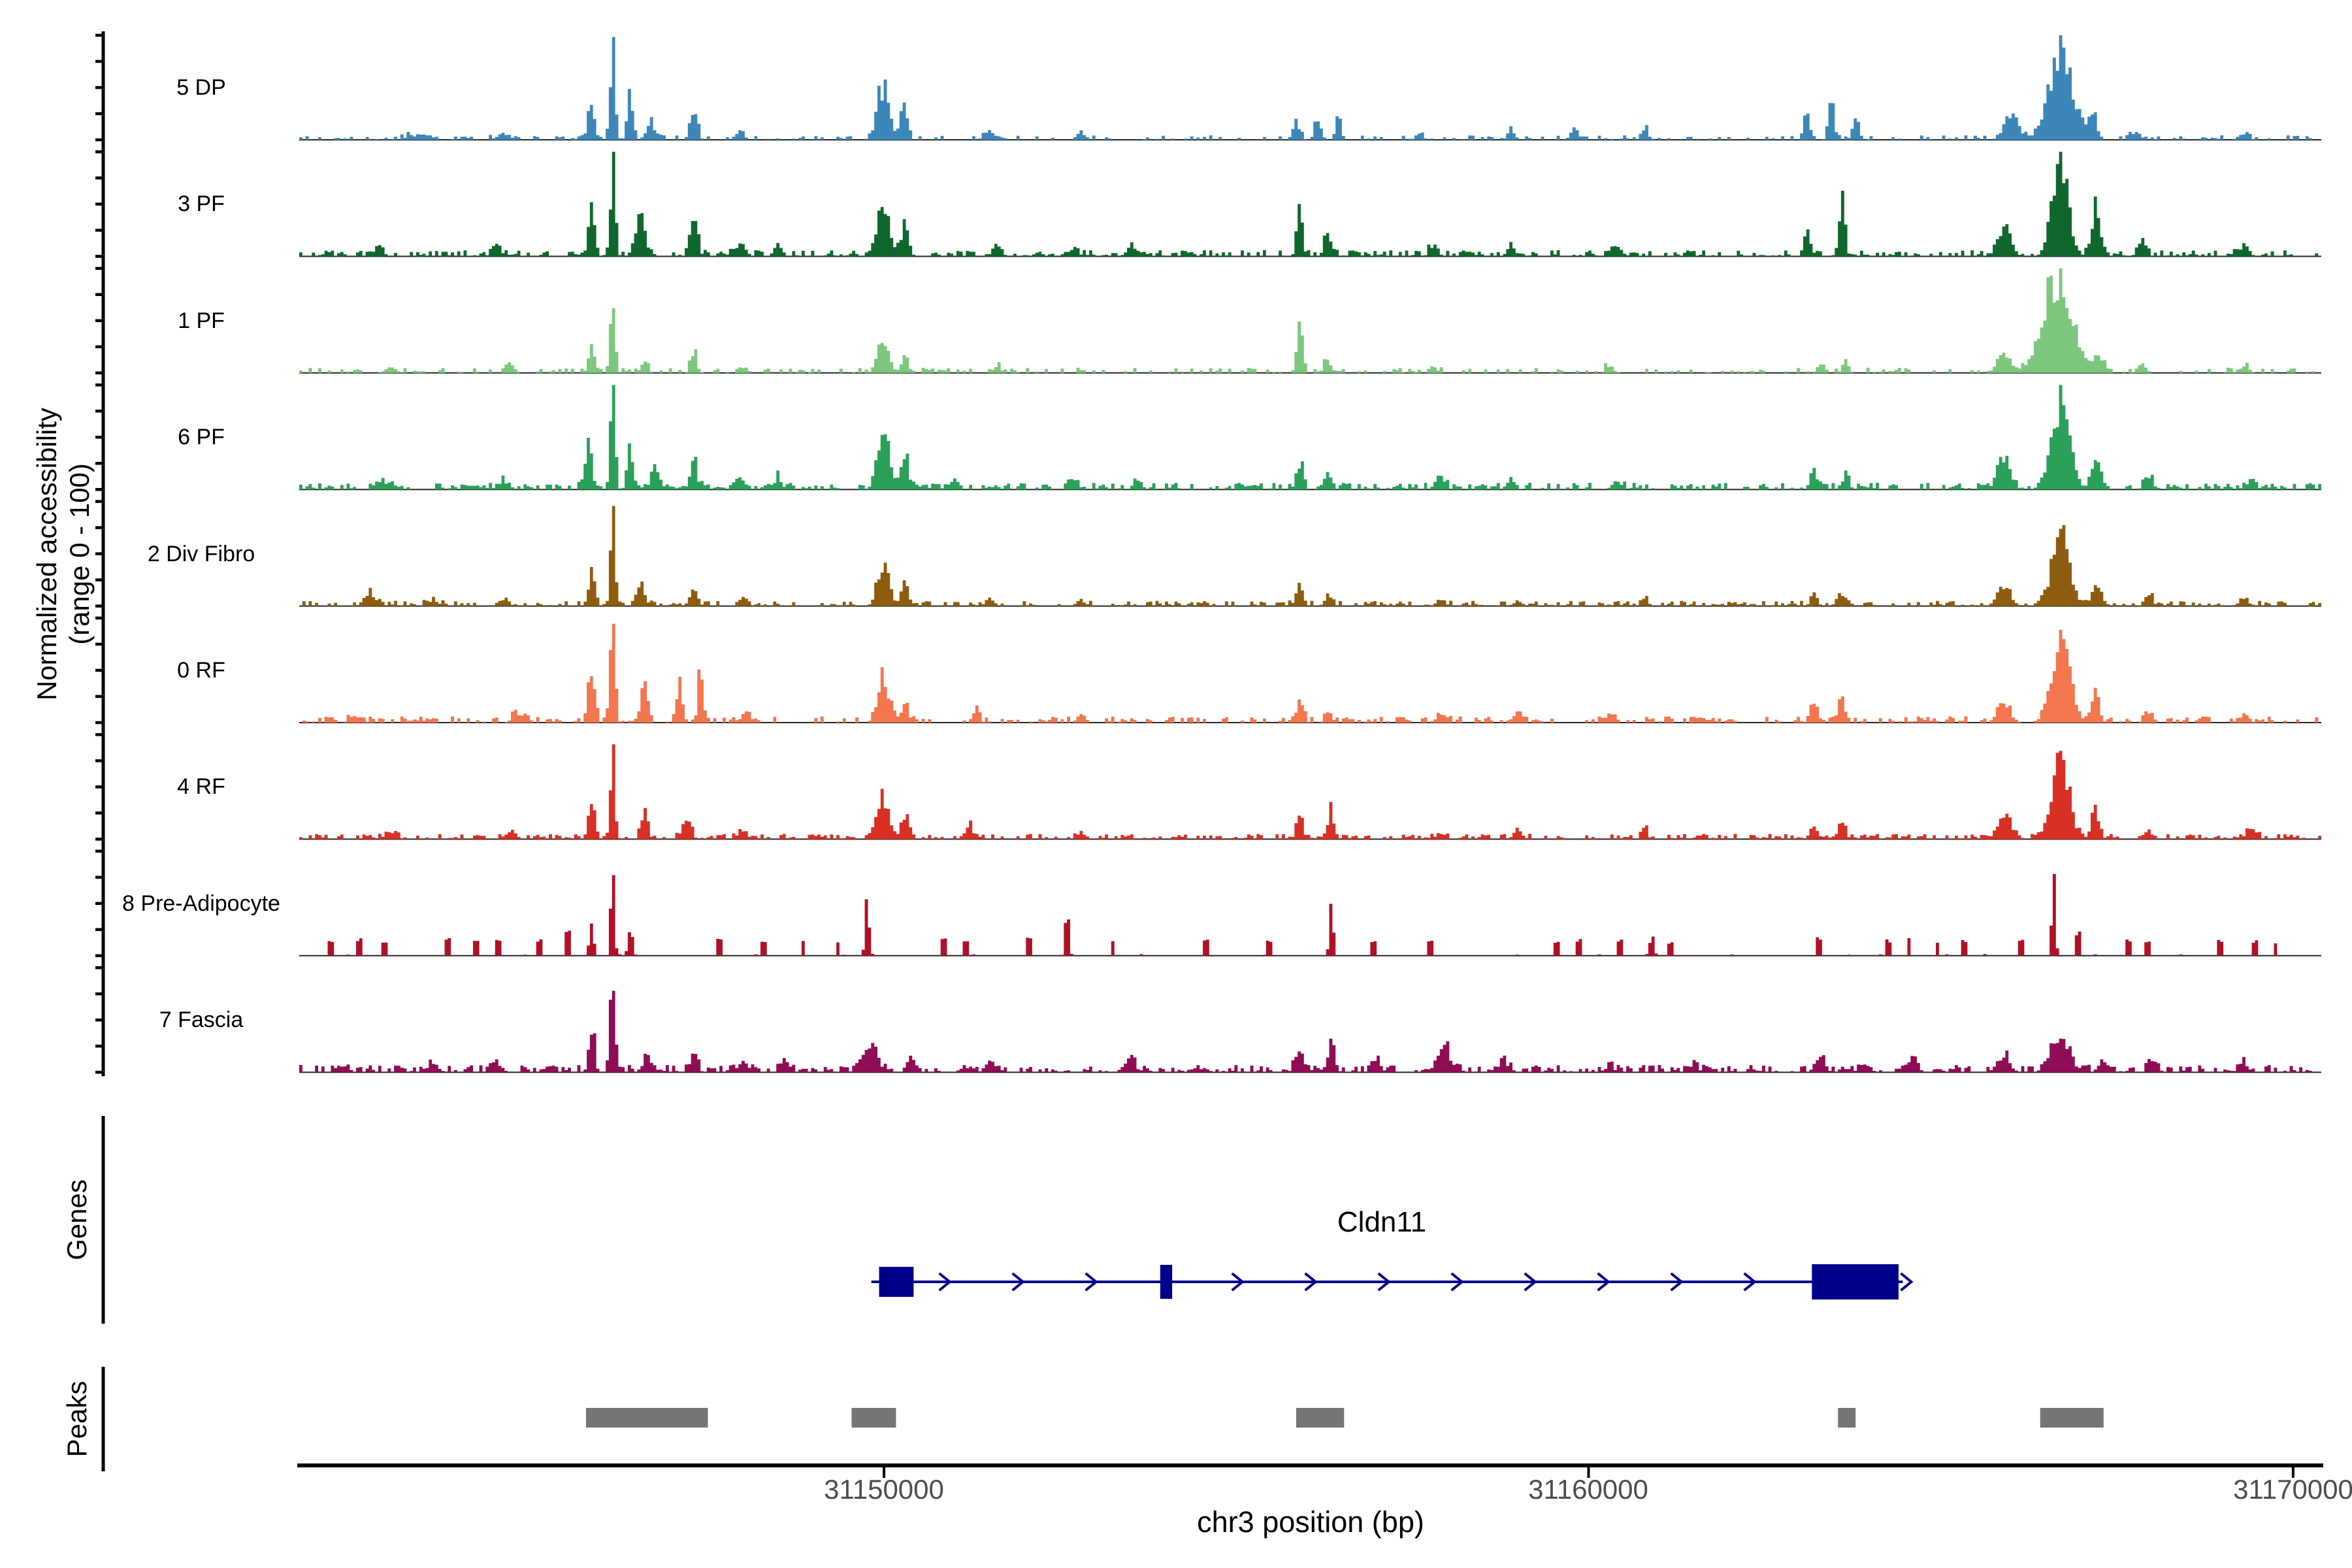 The height and width of the screenshot is (1568, 2352). What do you see at coordinates (1382, 1222) in the screenshot?
I see `gene-name-label: Cldn11` at bounding box center [1382, 1222].